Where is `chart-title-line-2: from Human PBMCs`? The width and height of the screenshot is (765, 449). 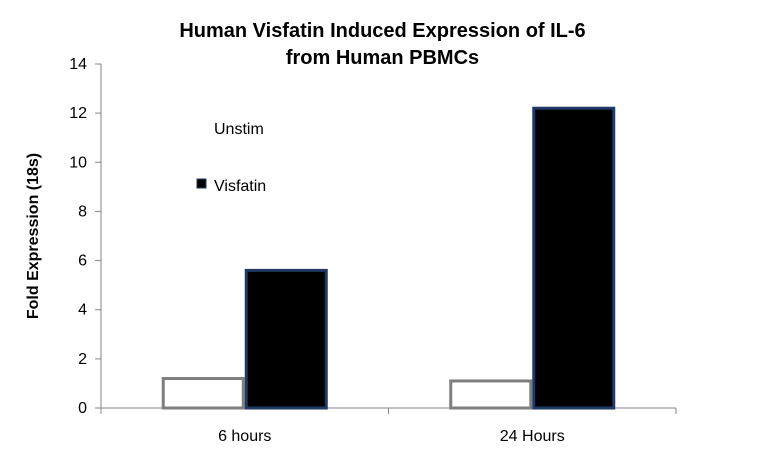 chart-title-line-2: from Human PBMCs is located at coordinates (382, 58).